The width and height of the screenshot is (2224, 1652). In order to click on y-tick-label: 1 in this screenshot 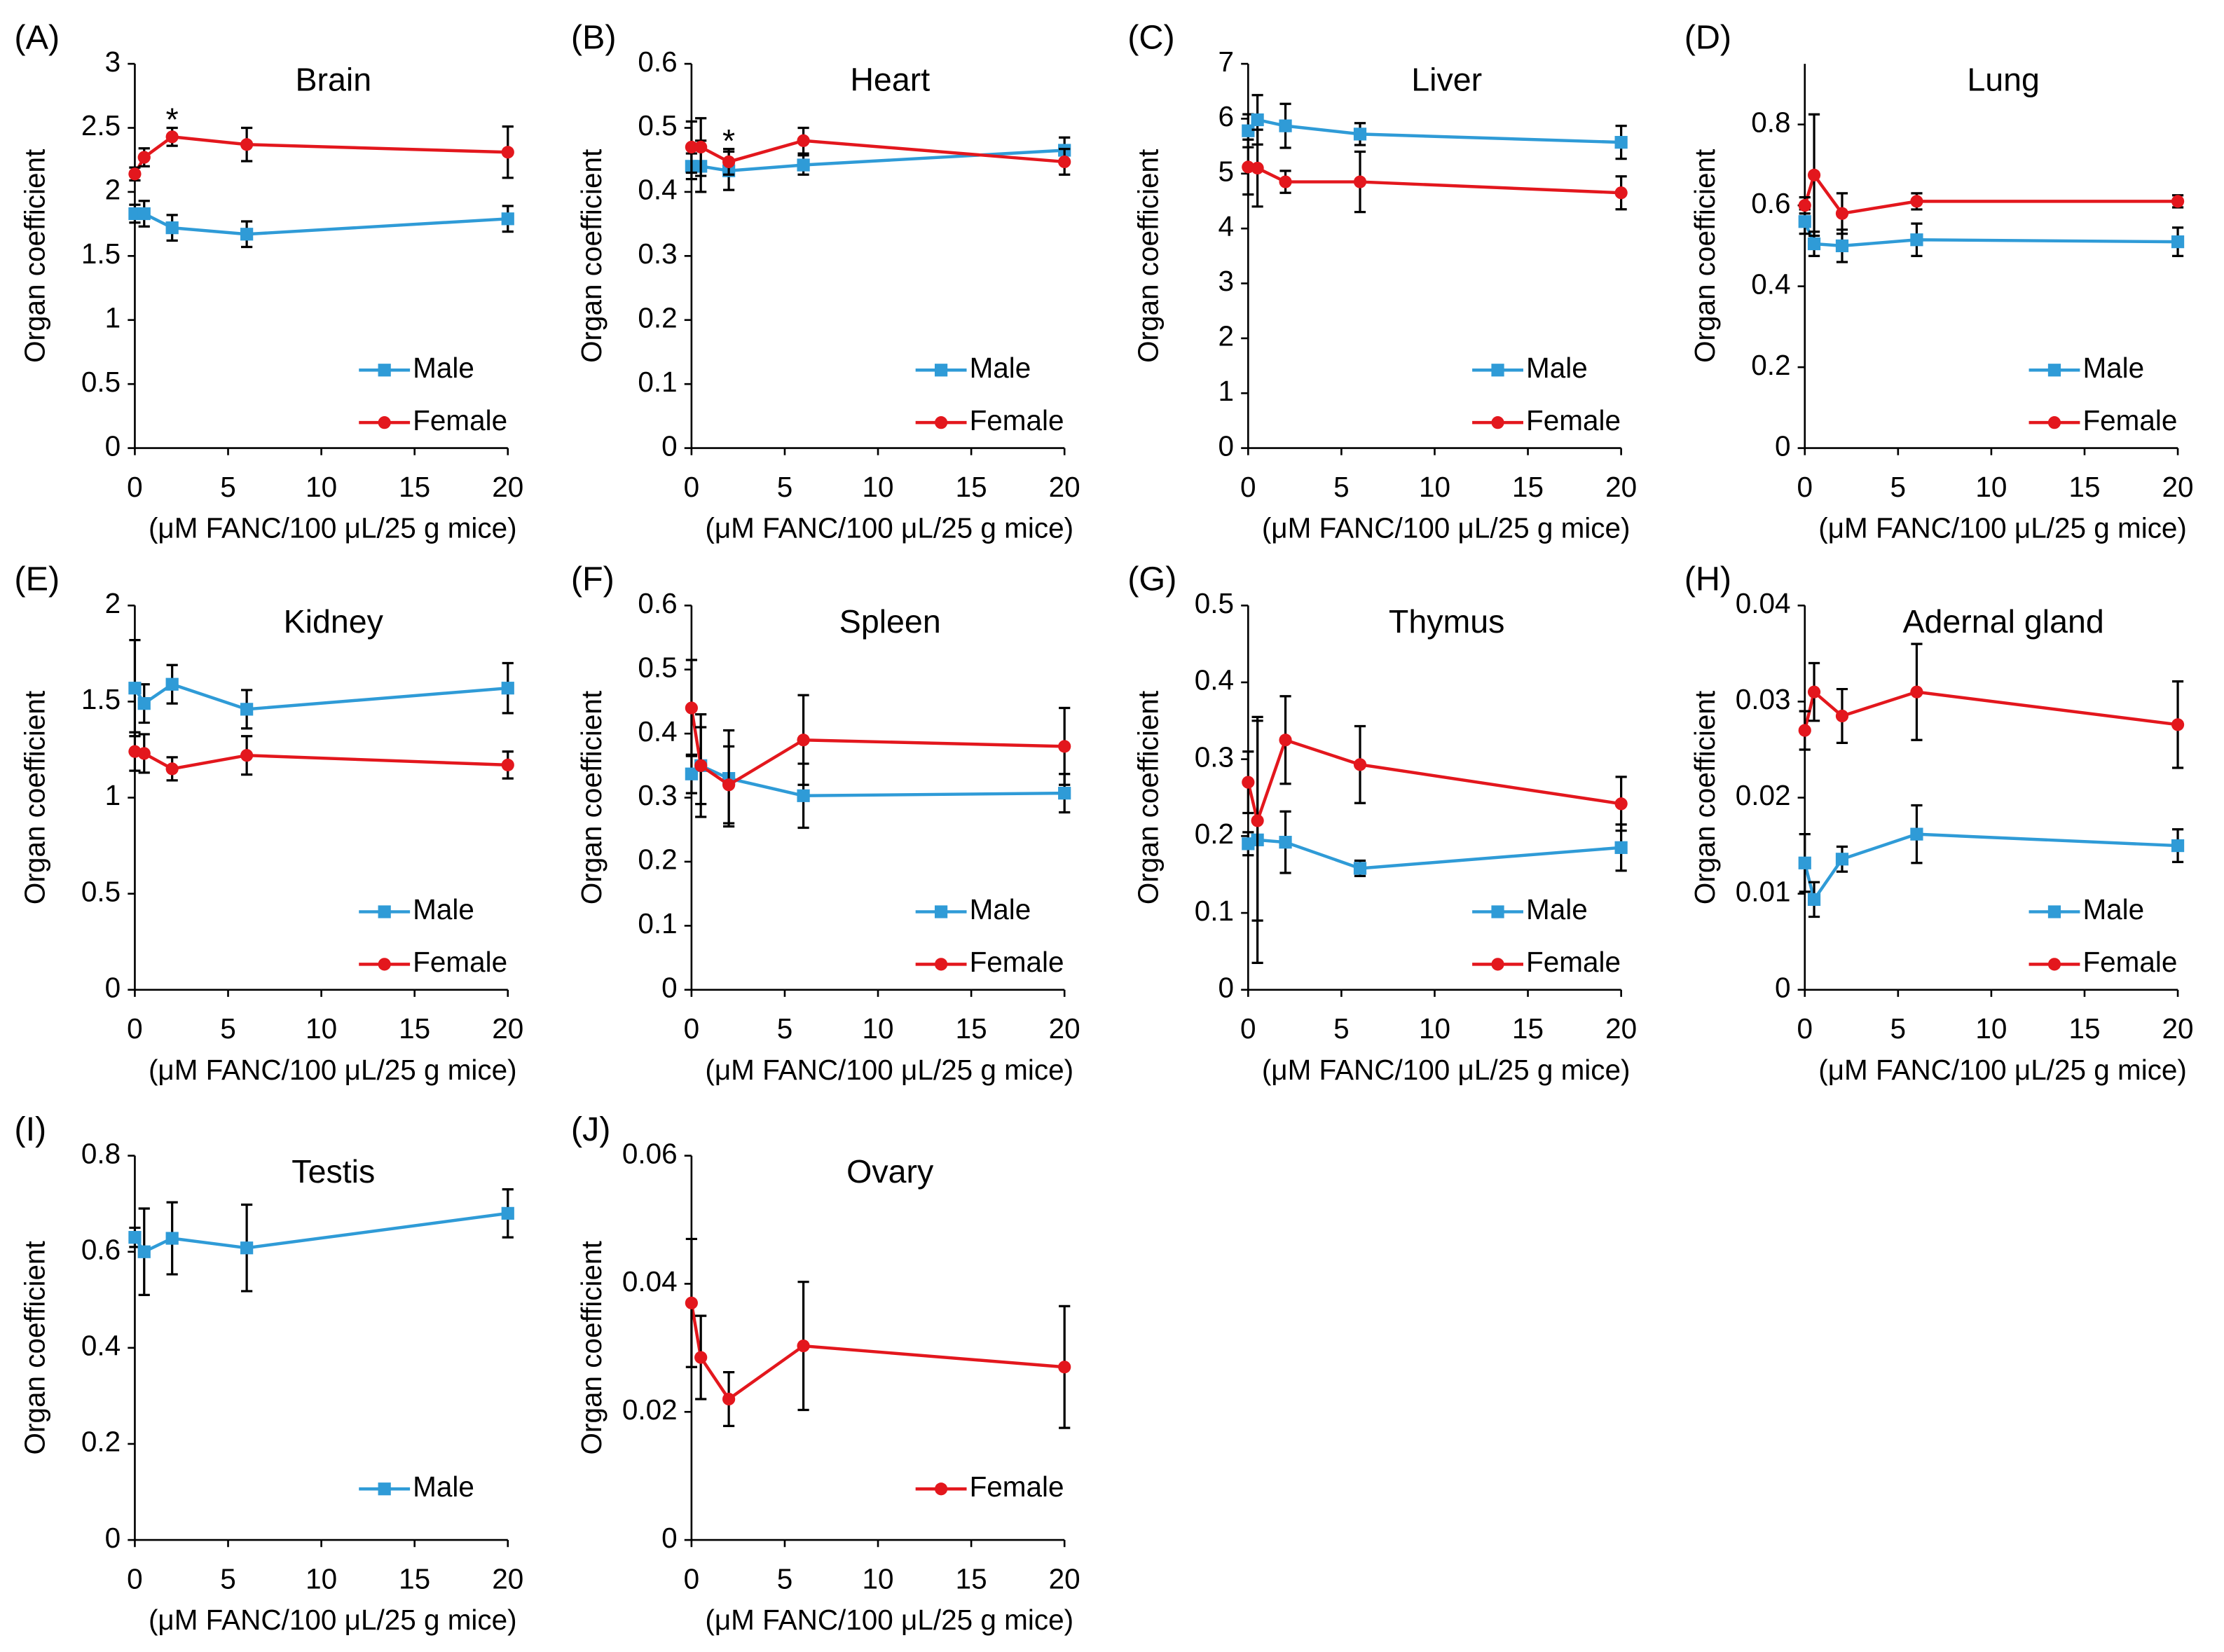, I will do `click(113, 317)`.